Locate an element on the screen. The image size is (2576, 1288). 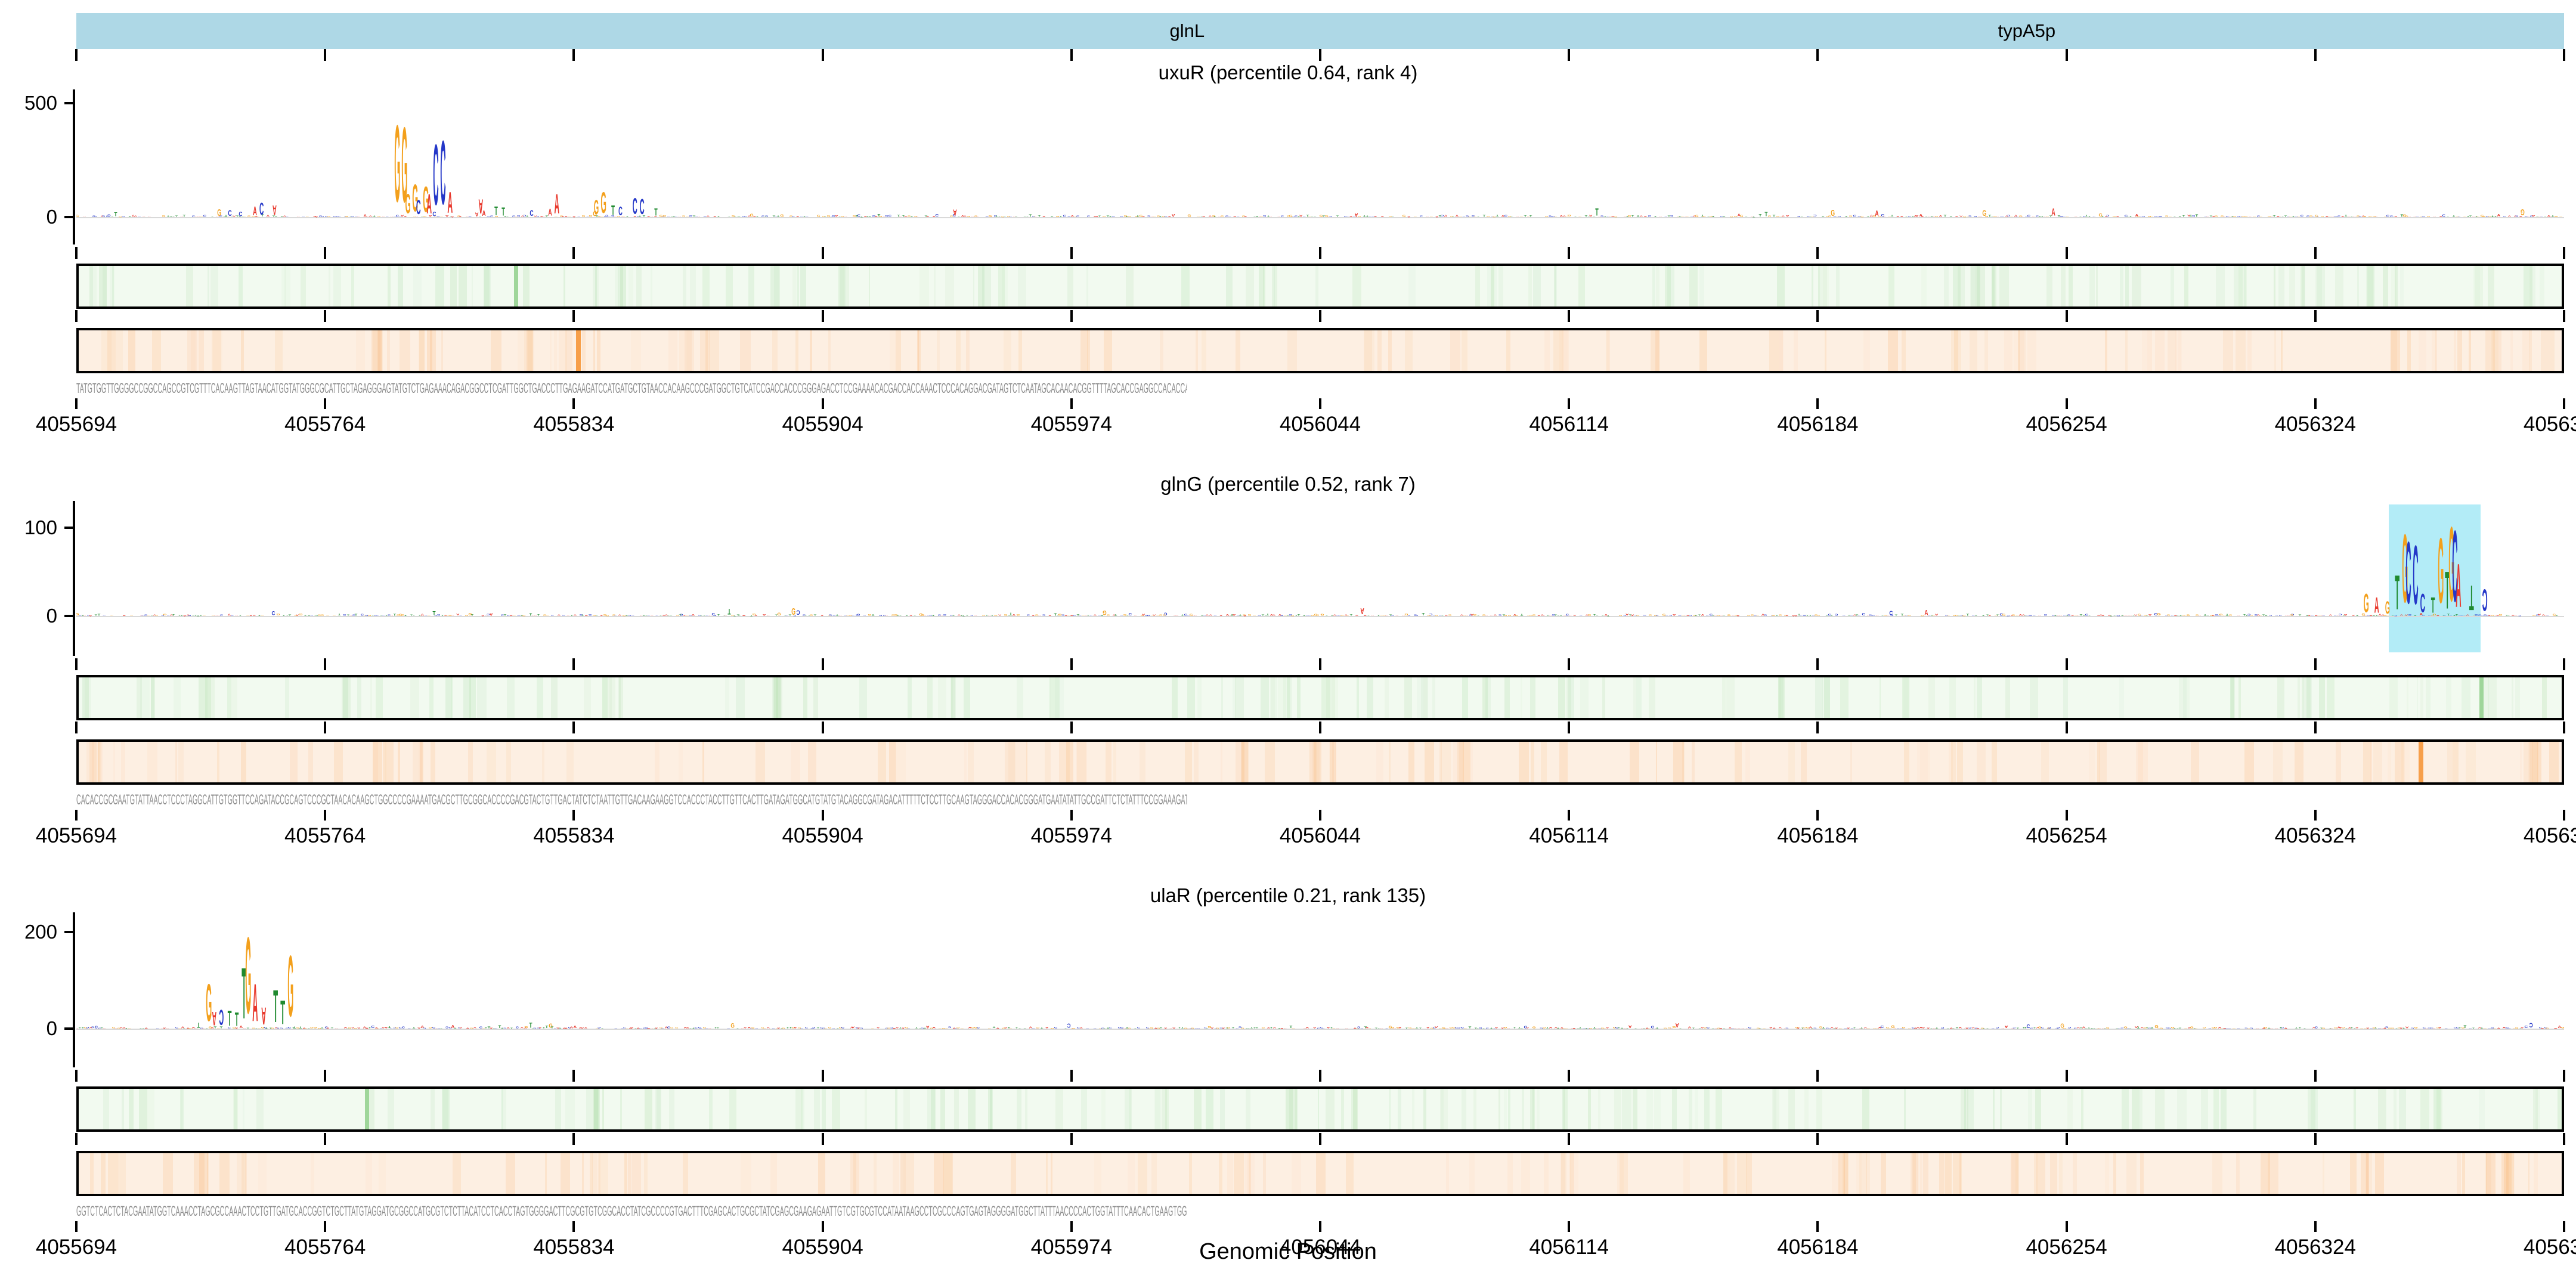
gene-region-glnL is located at coordinates (1187, 31).